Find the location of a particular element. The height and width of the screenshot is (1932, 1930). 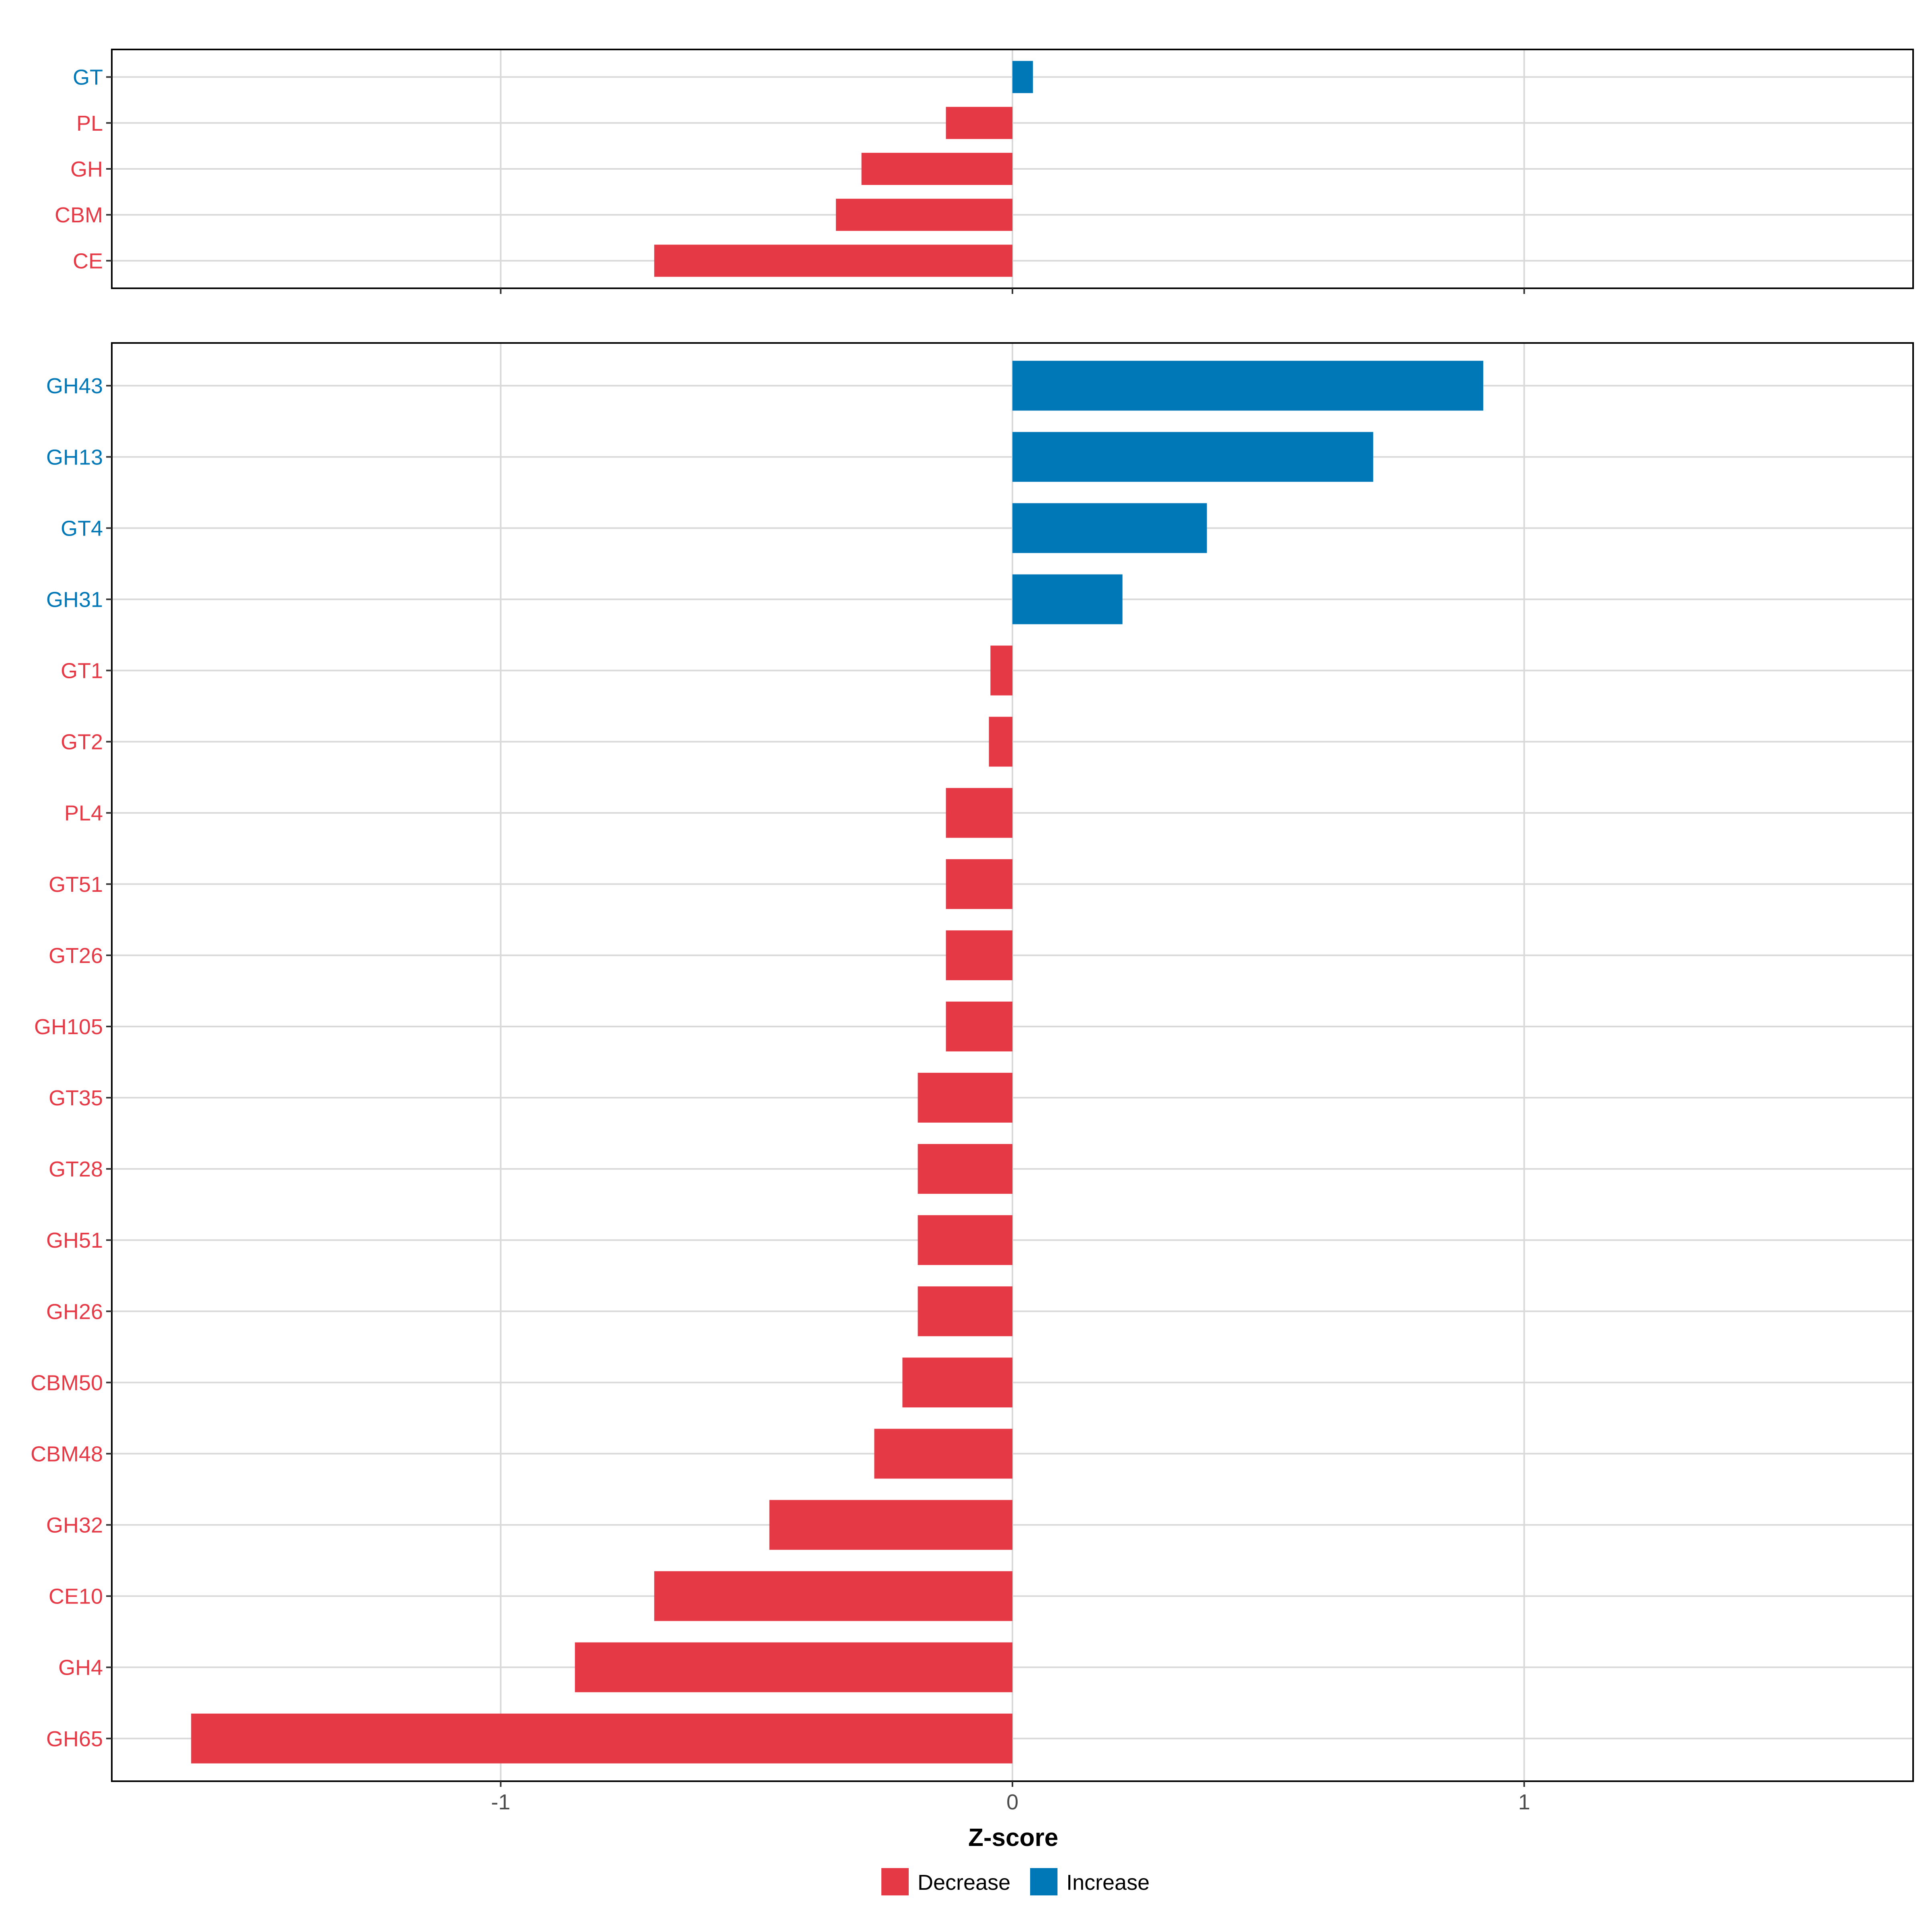

bar-cbm50 is located at coordinates (957, 1382).